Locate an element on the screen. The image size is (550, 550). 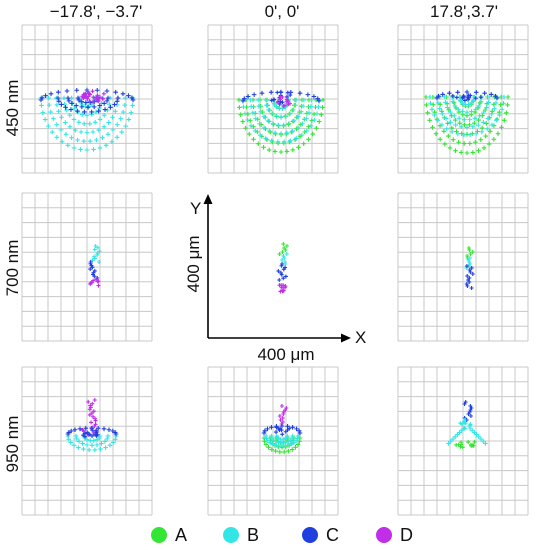
legend-swatch-d is located at coordinates (384, 535).